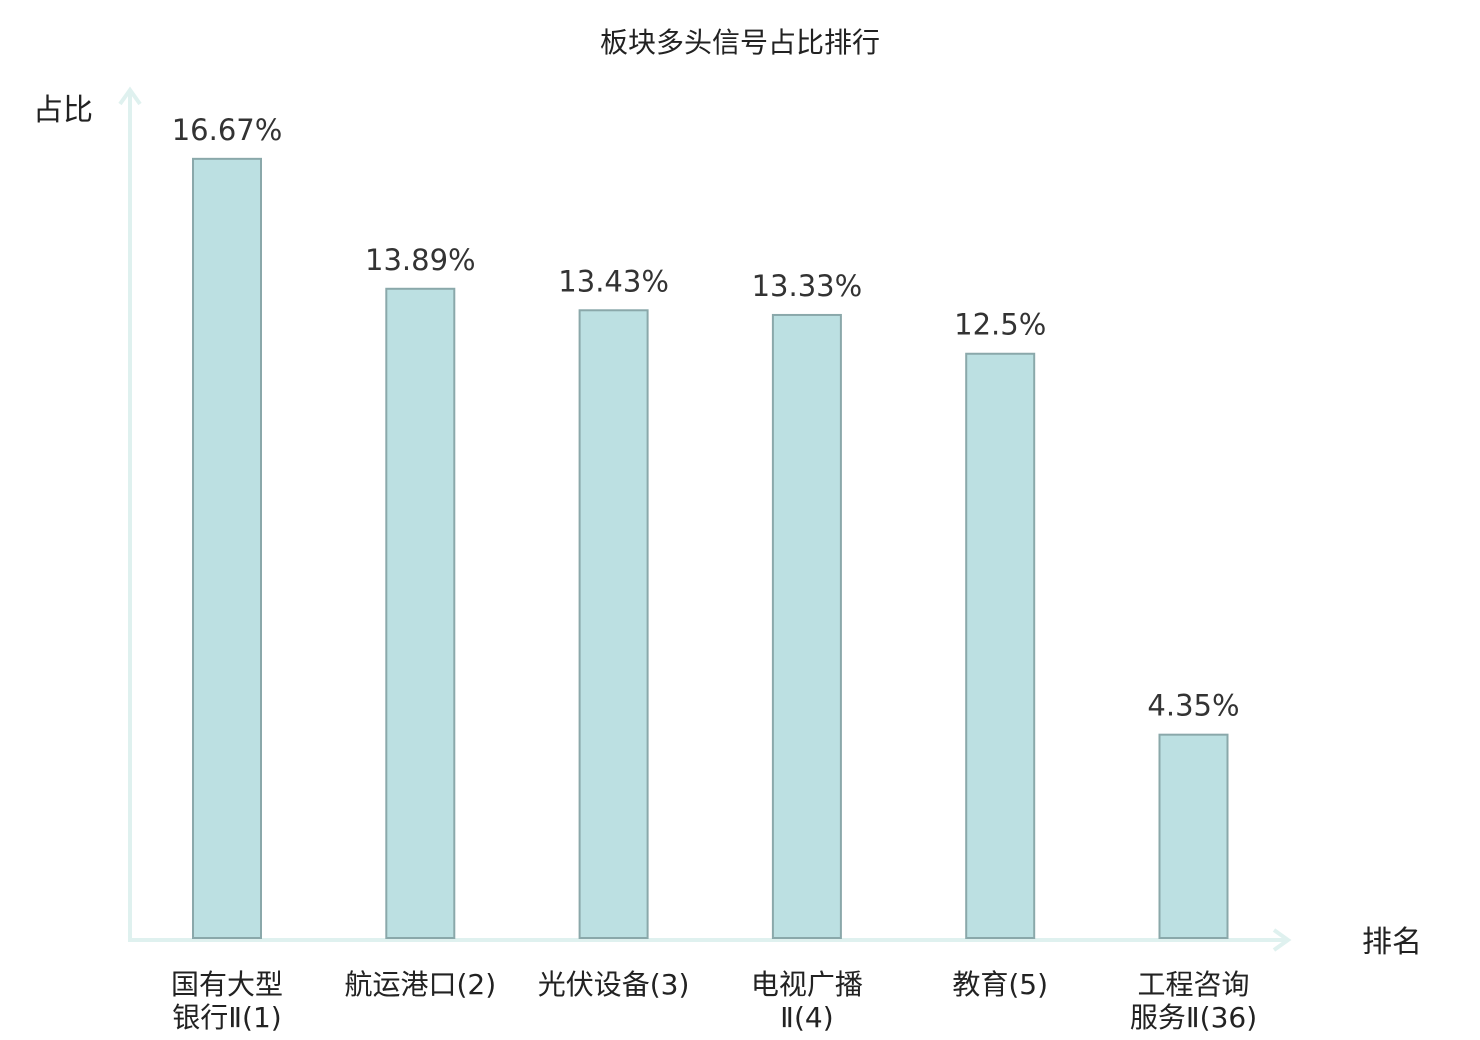 The width and height of the screenshot is (1480, 1040). What do you see at coordinates (806, 1017) in the screenshot?
I see `category-label: Ⅱ(4)` at bounding box center [806, 1017].